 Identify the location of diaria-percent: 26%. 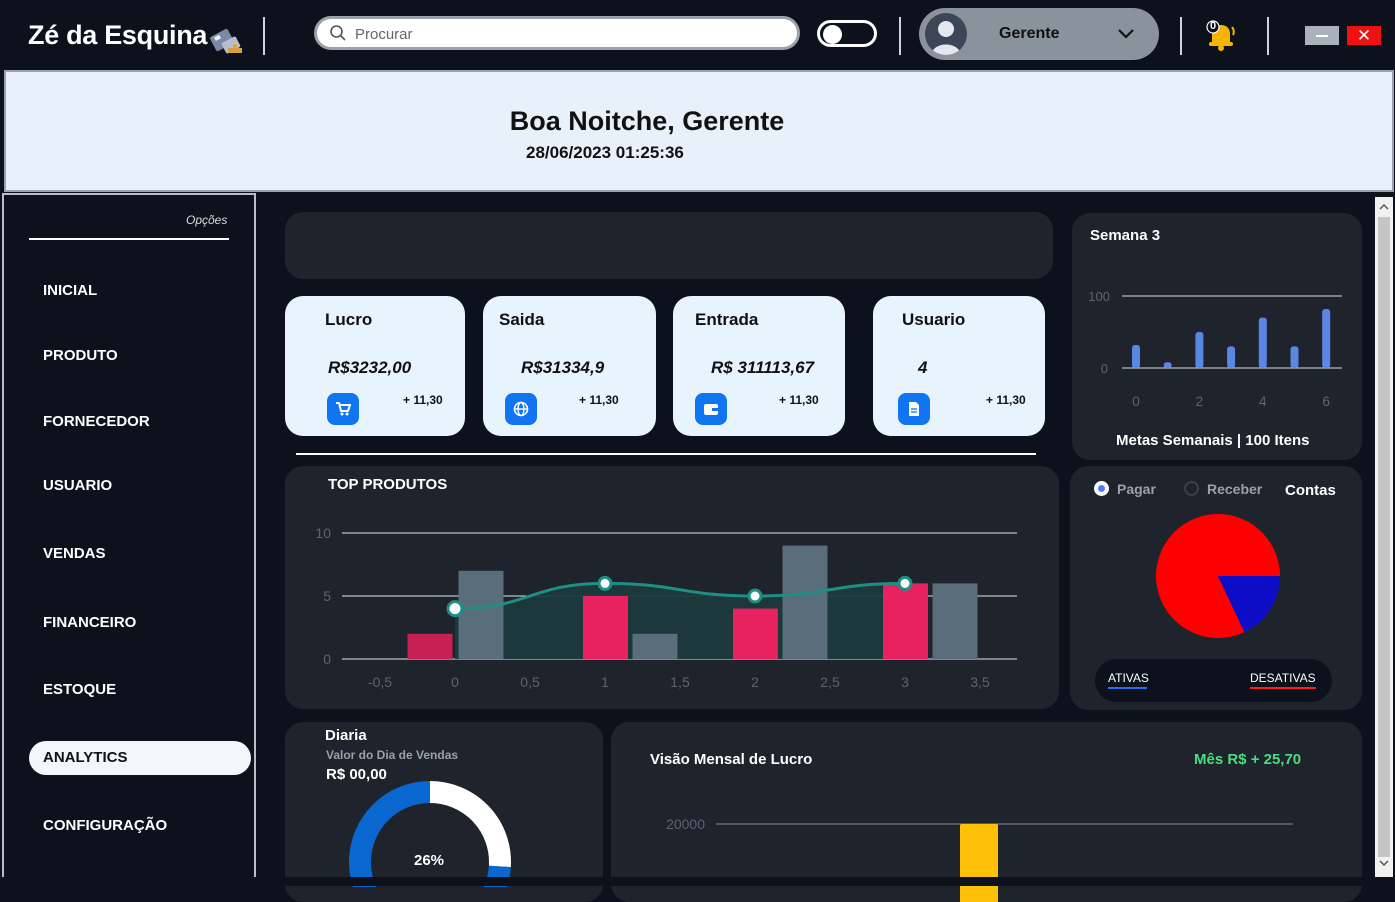
(429, 860).